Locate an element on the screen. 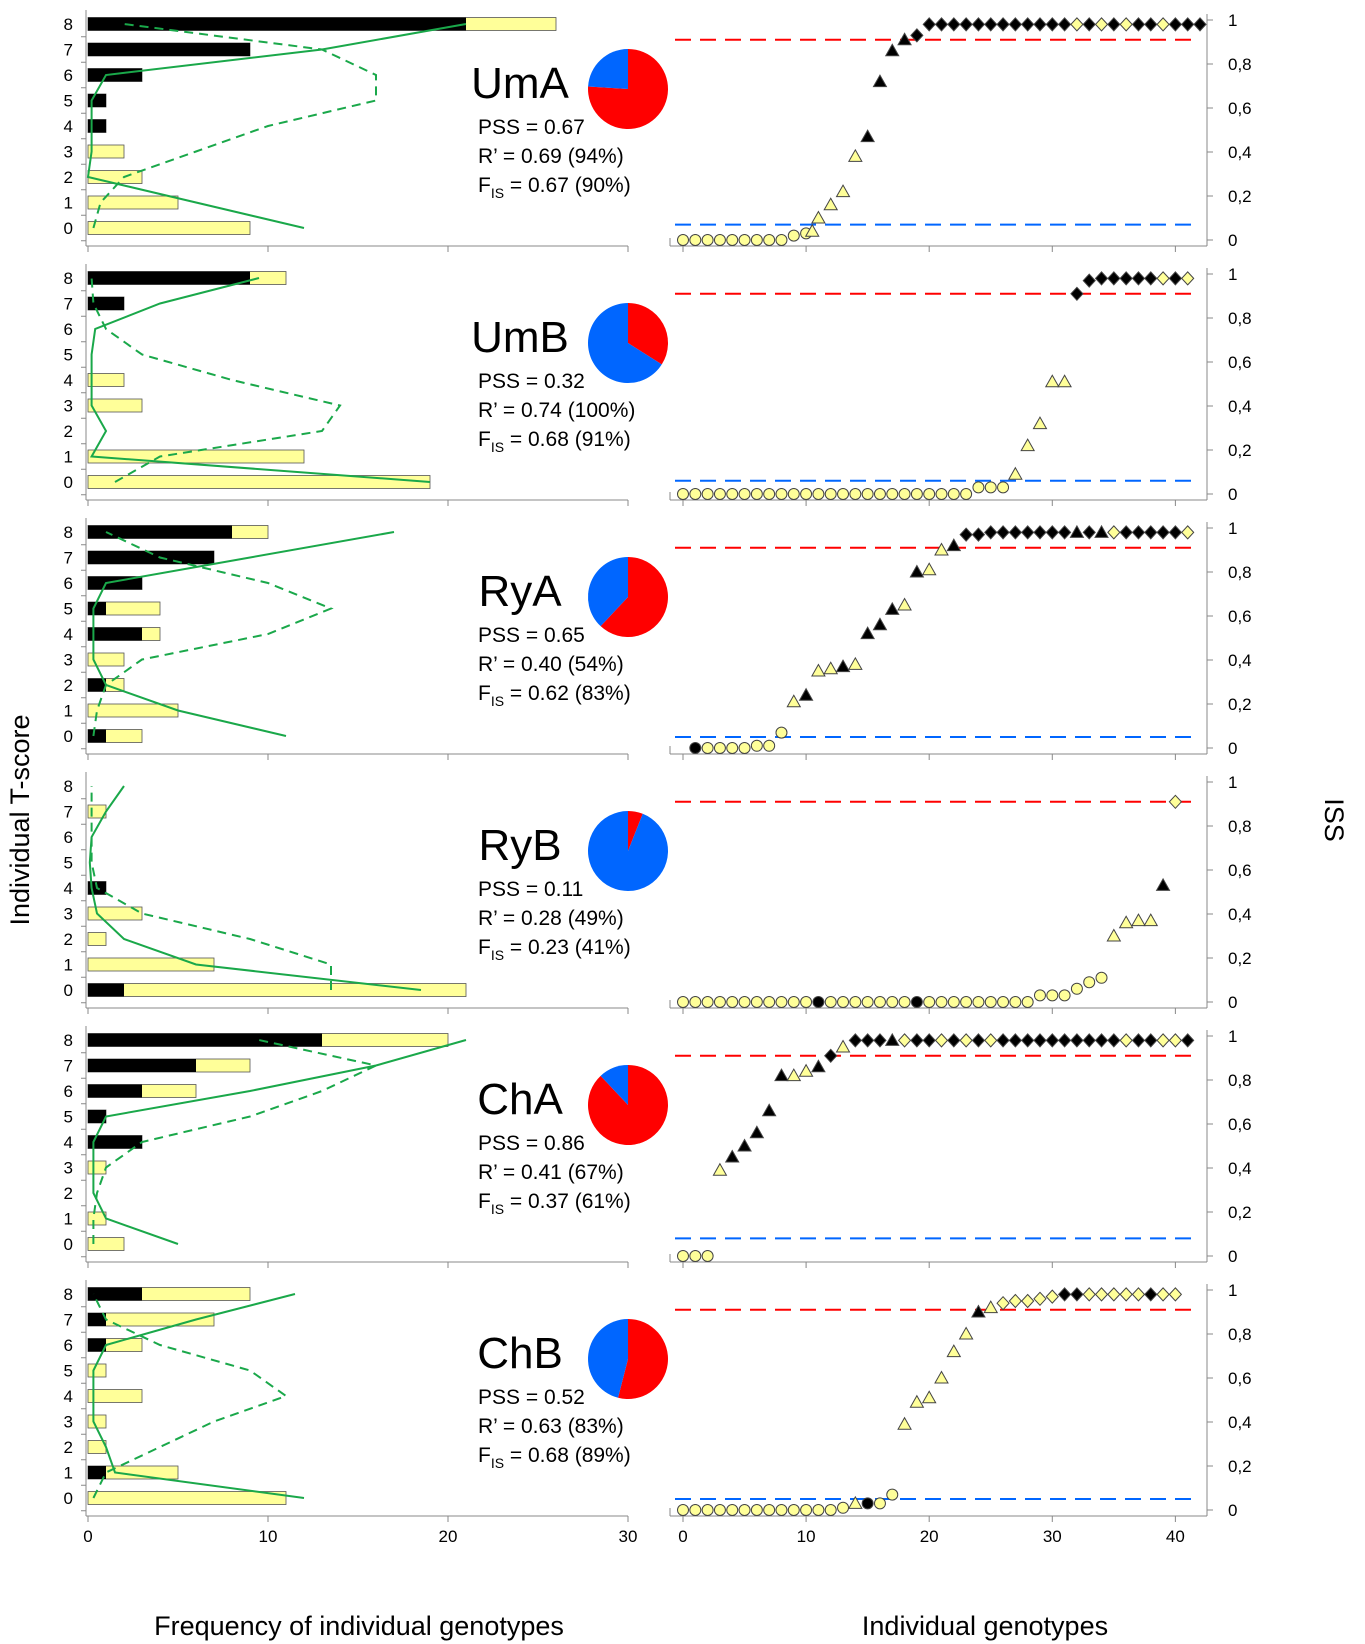 The image size is (1365, 1644). y-tick-label: 2 is located at coordinates (68, 431).